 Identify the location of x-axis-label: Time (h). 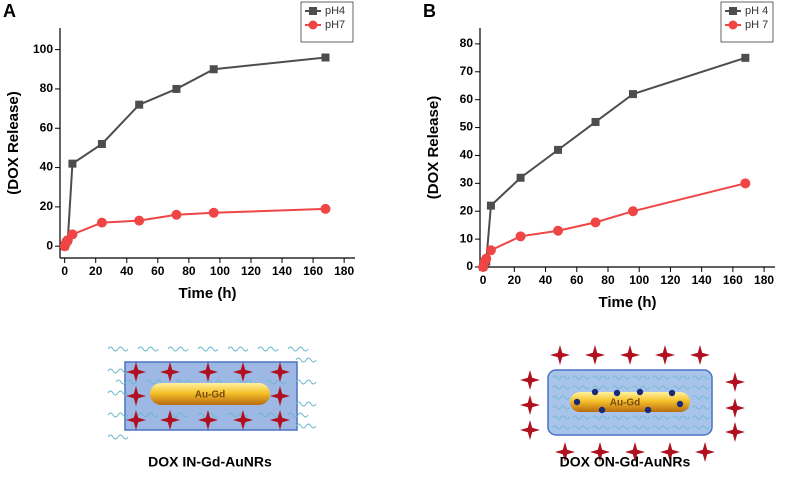
(627, 302).